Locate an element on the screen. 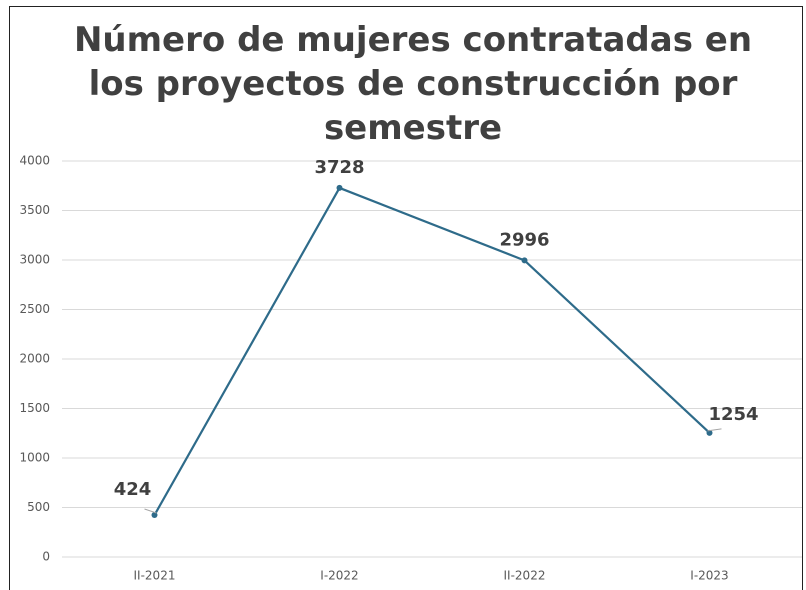 This screenshot has width=806, height=590. data-label: 1254 is located at coordinates (733, 414).